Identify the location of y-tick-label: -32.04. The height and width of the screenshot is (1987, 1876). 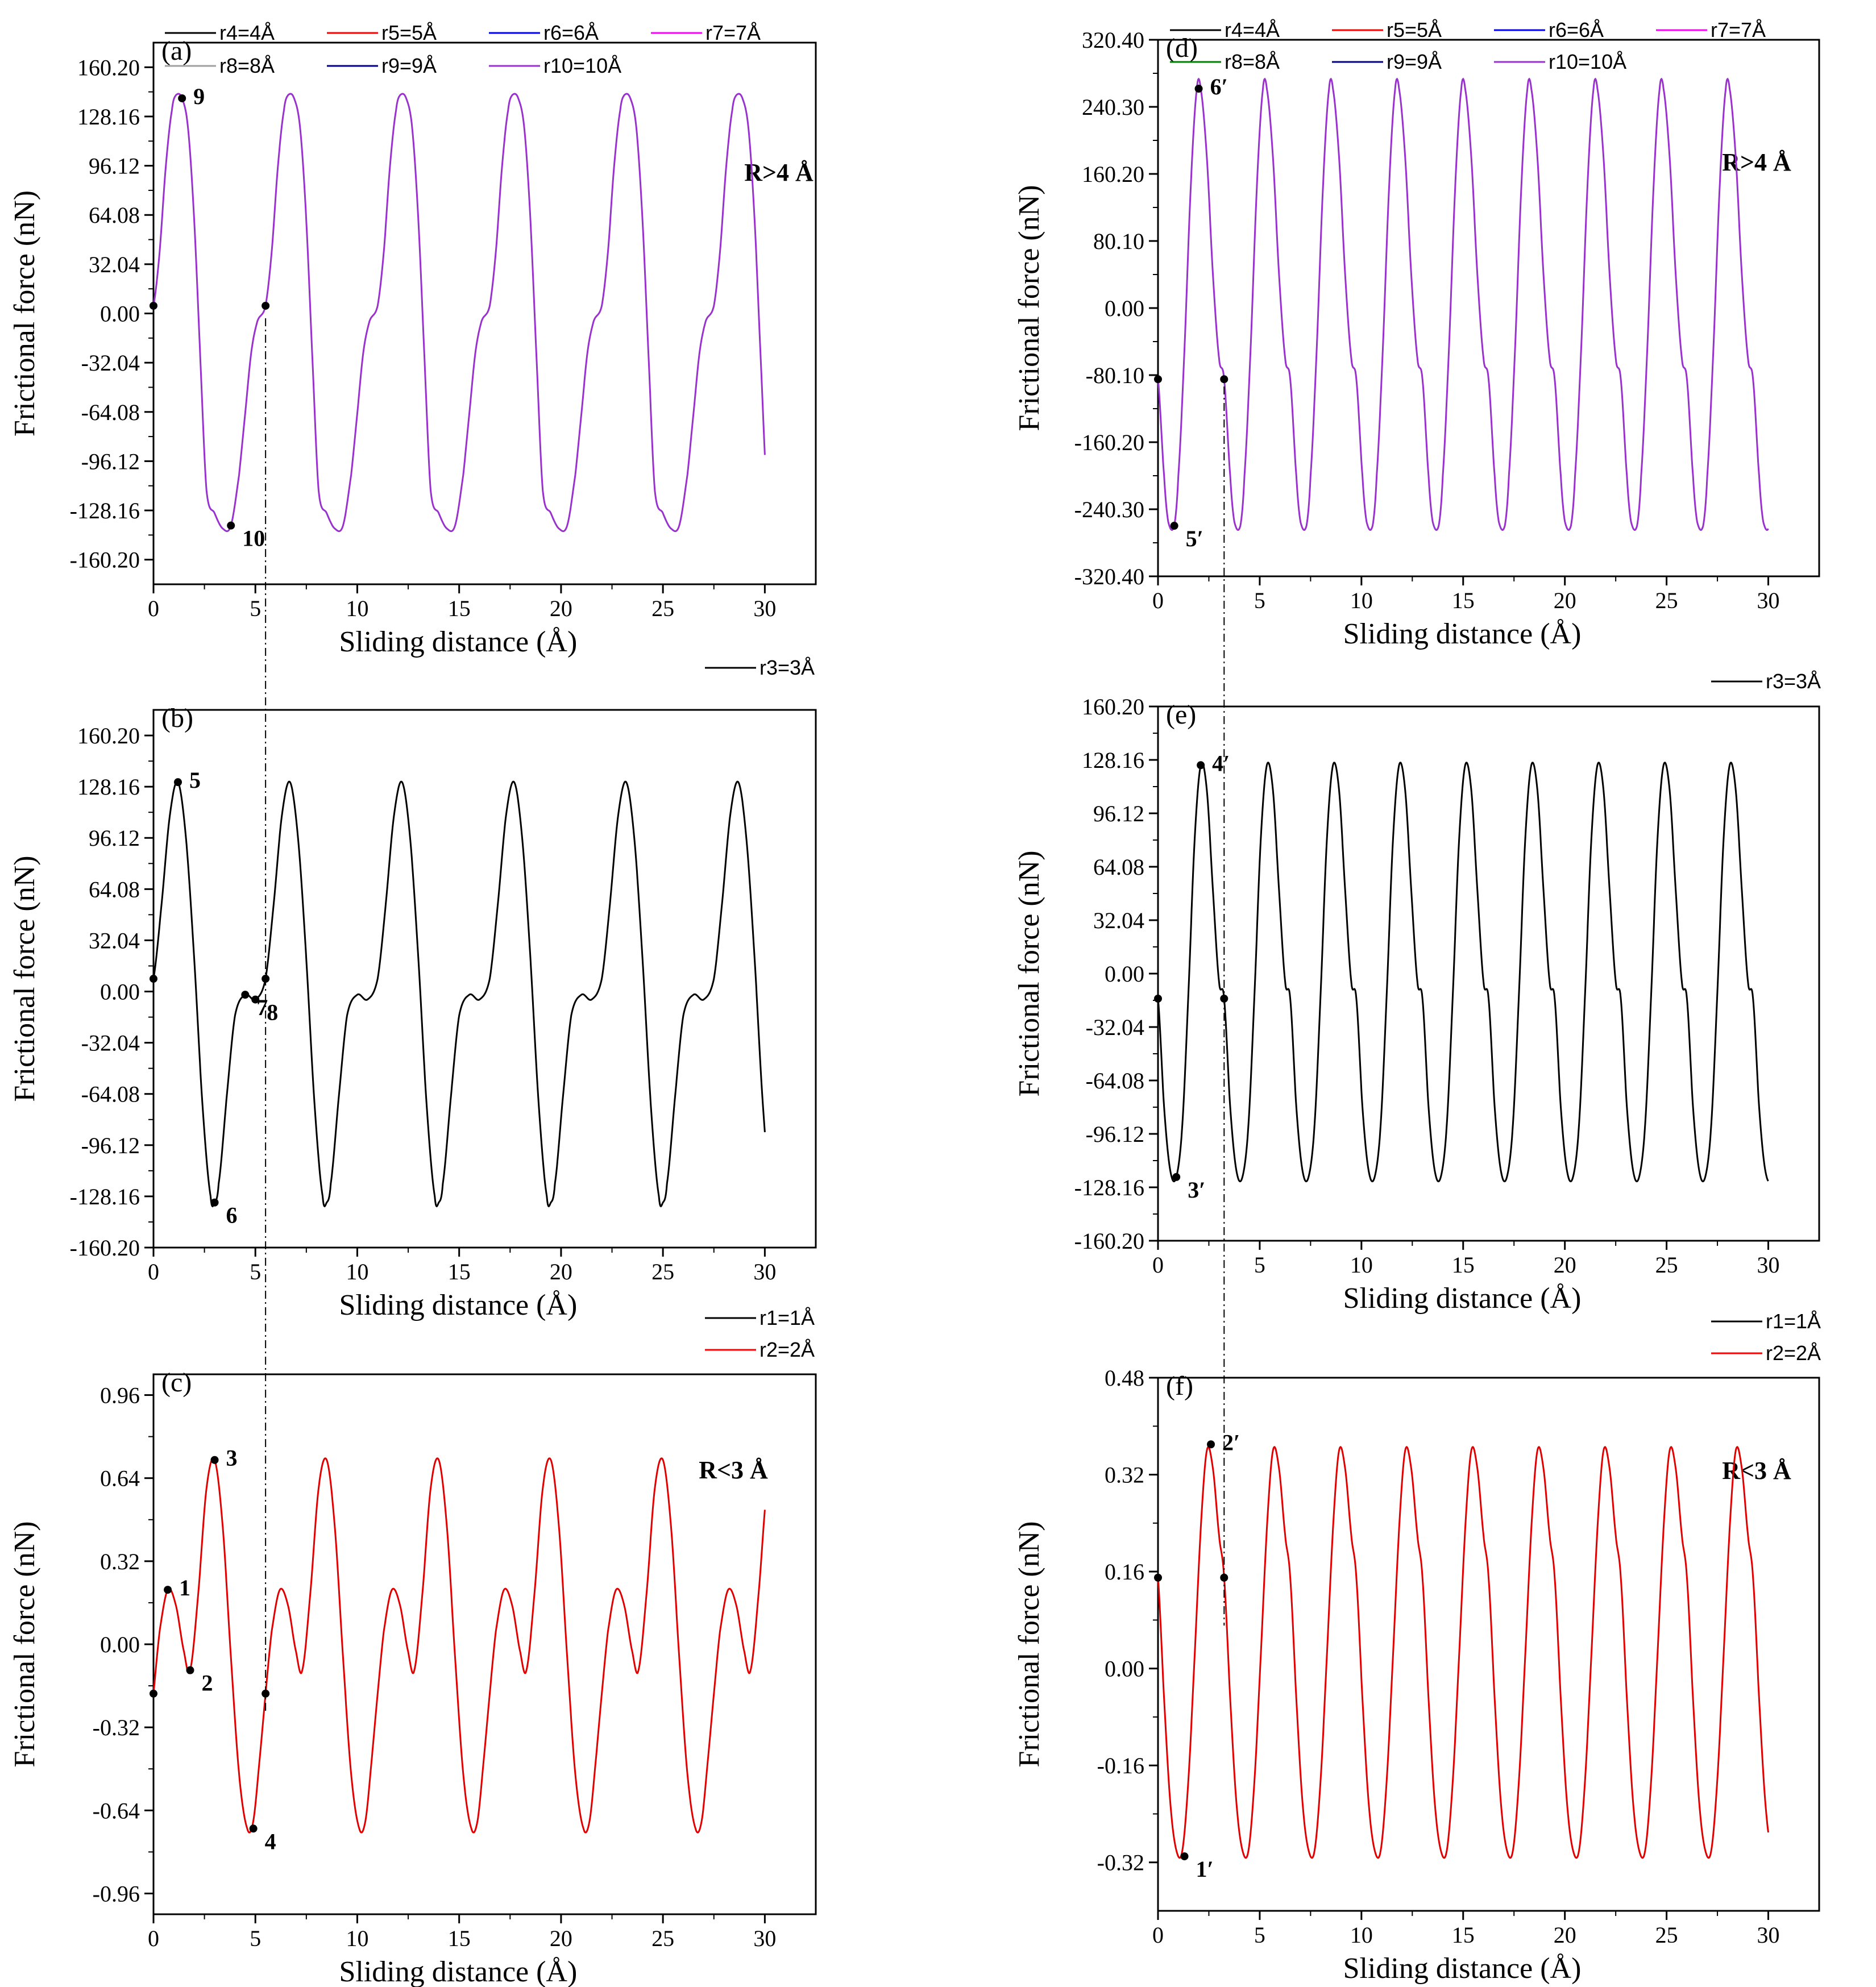
(111, 1043).